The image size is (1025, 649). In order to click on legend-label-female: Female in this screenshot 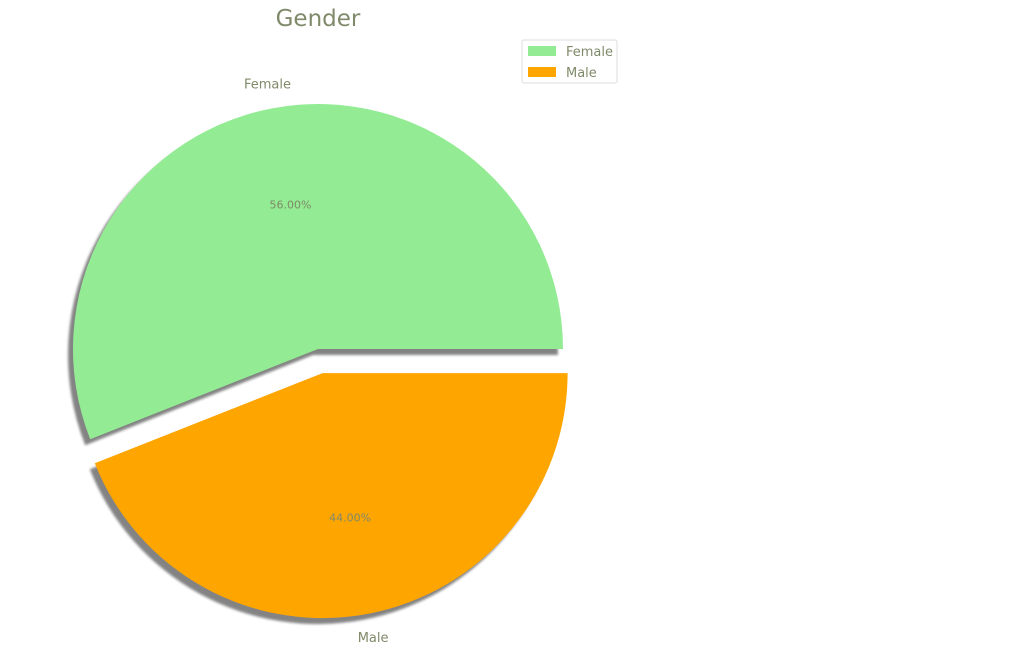, I will do `click(589, 52)`.